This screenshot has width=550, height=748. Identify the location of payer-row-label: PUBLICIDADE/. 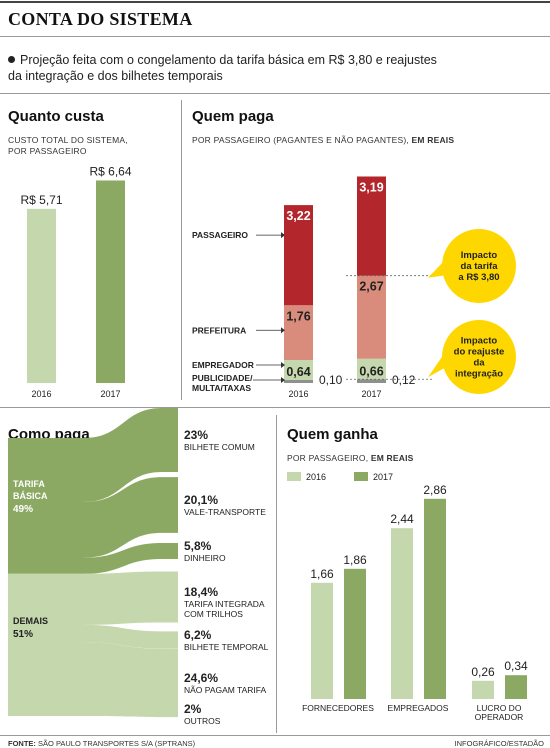
(222, 378).